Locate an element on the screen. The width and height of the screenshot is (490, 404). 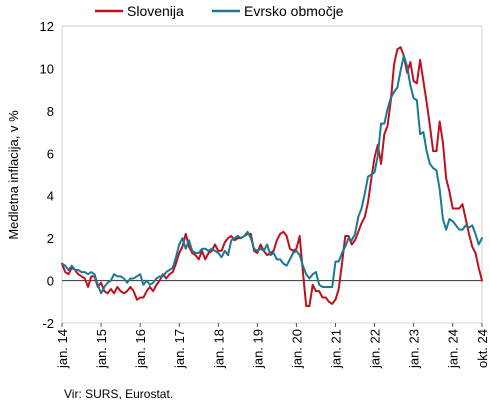
x-tick-label: jan. 19 is located at coordinates (257, 349).